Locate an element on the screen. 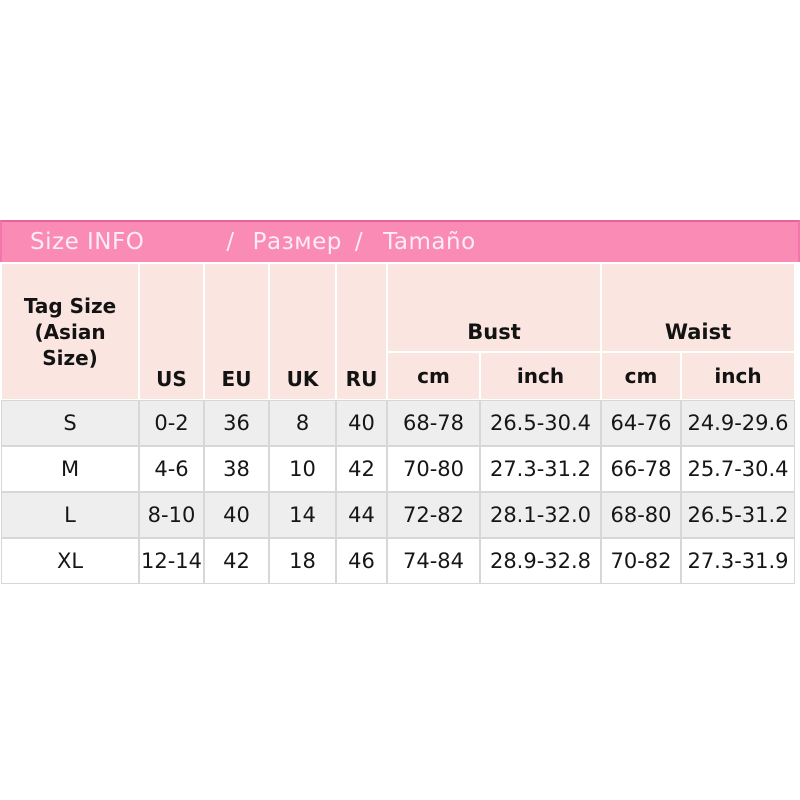 Image resolution: width=800 pixels, height=800 pixels. cell-waist-cm: 64-76 is located at coordinates (641, 423).